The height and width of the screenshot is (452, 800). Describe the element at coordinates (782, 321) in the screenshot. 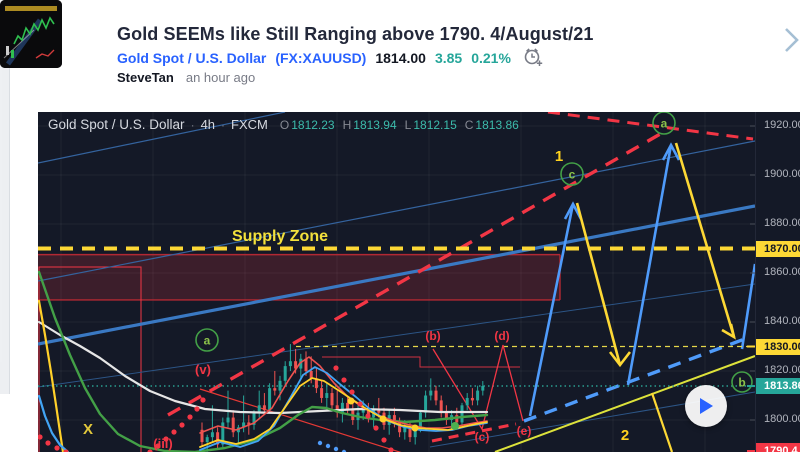

I see `price-axis-label: 1840.00` at that location.